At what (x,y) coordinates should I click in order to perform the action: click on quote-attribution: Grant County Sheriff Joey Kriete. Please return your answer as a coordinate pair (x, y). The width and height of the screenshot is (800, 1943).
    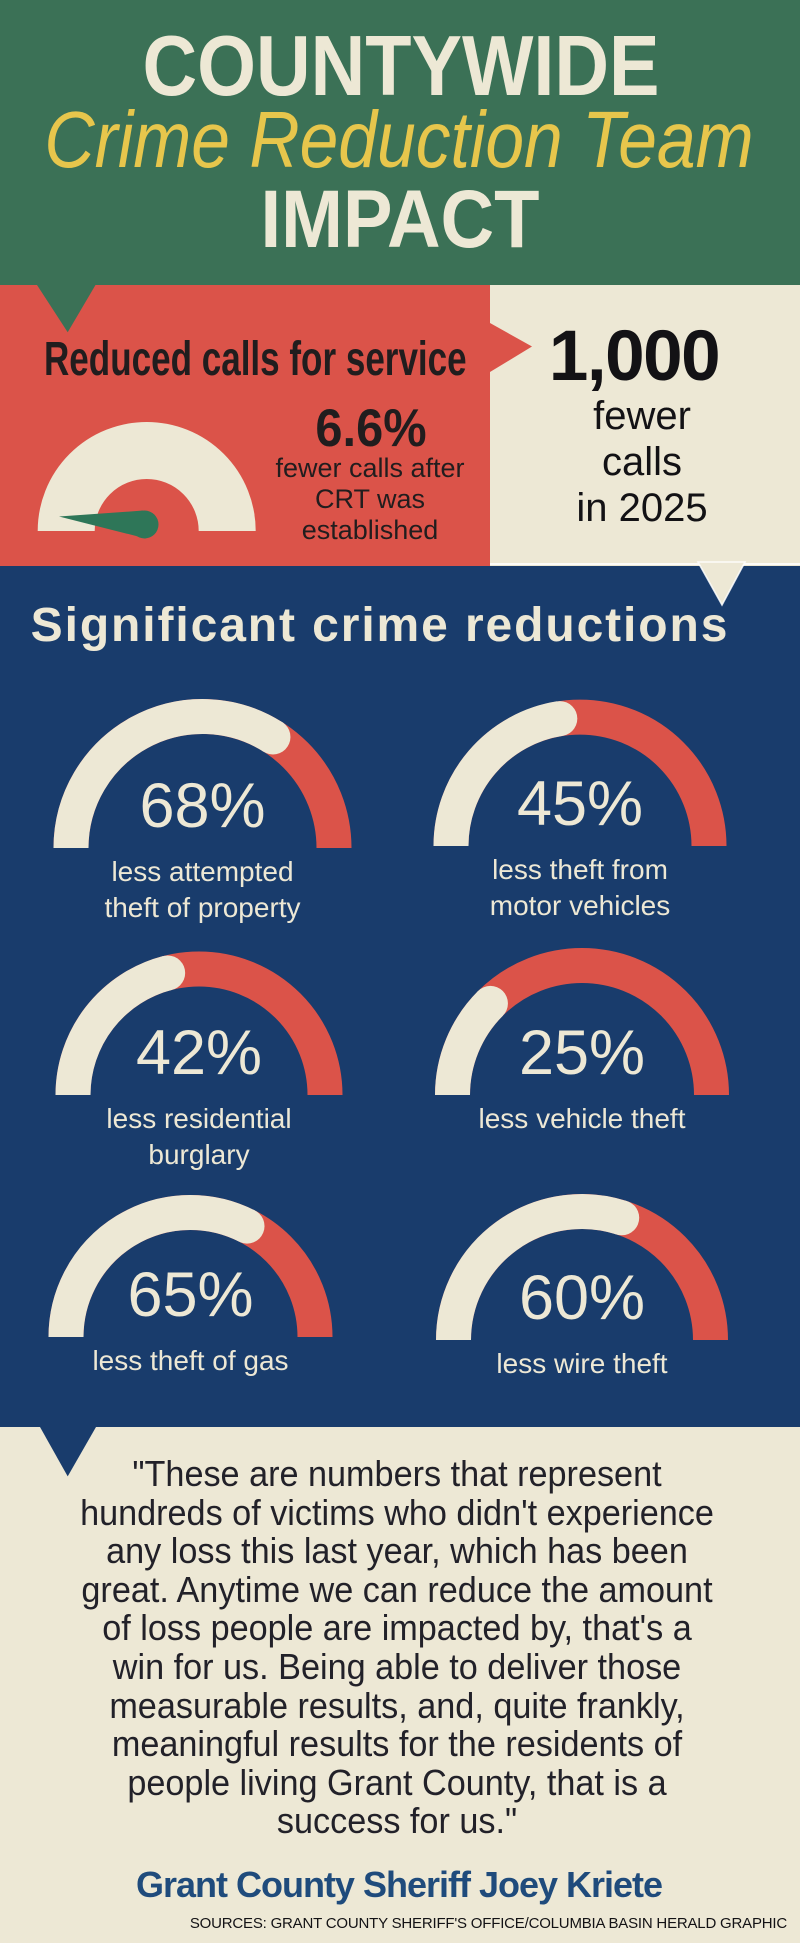
    Looking at the image, I should click on (399, 1884).